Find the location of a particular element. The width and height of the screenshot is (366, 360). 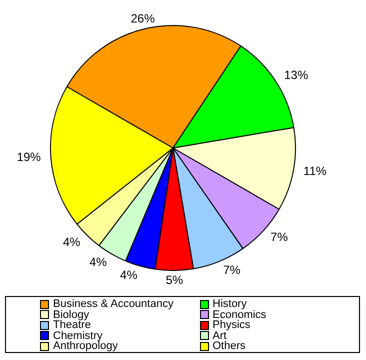

data-label: 13% is located at coordinates (296, 75).